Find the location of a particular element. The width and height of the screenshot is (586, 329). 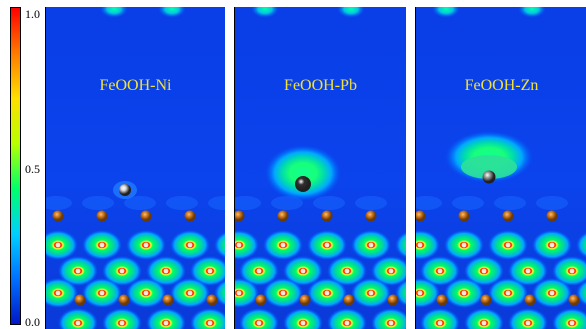

colorbar is located at coordinates (15, 166).